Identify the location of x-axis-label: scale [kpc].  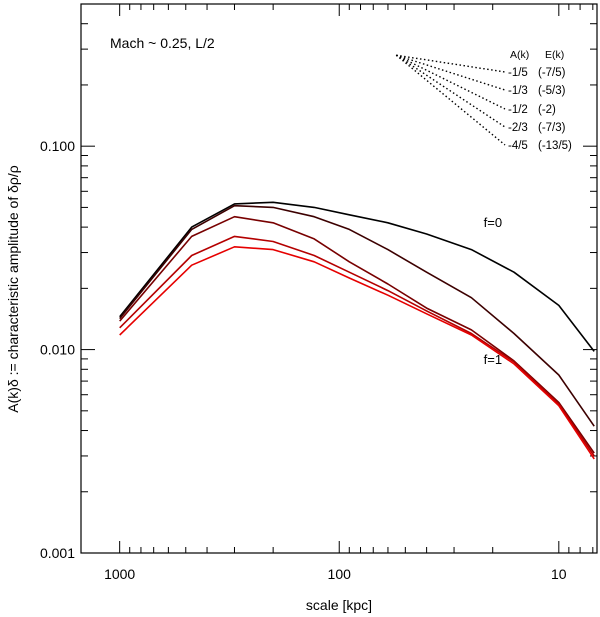
(339, 605).